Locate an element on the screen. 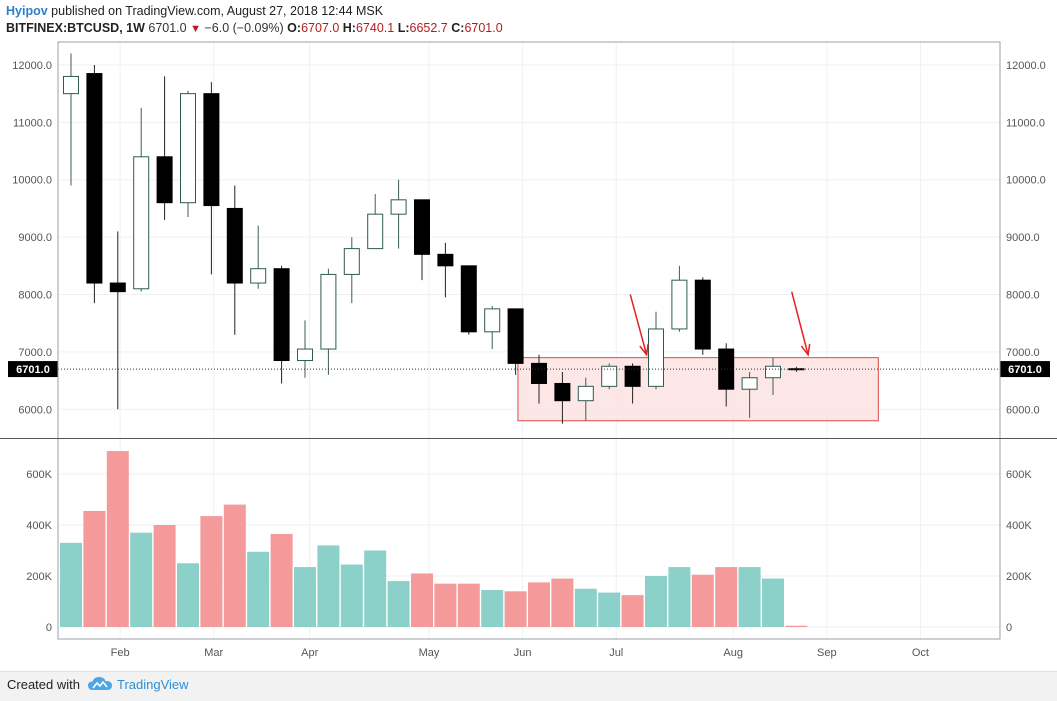  time-tick-label: Mar is located at coordinates (213, 653).